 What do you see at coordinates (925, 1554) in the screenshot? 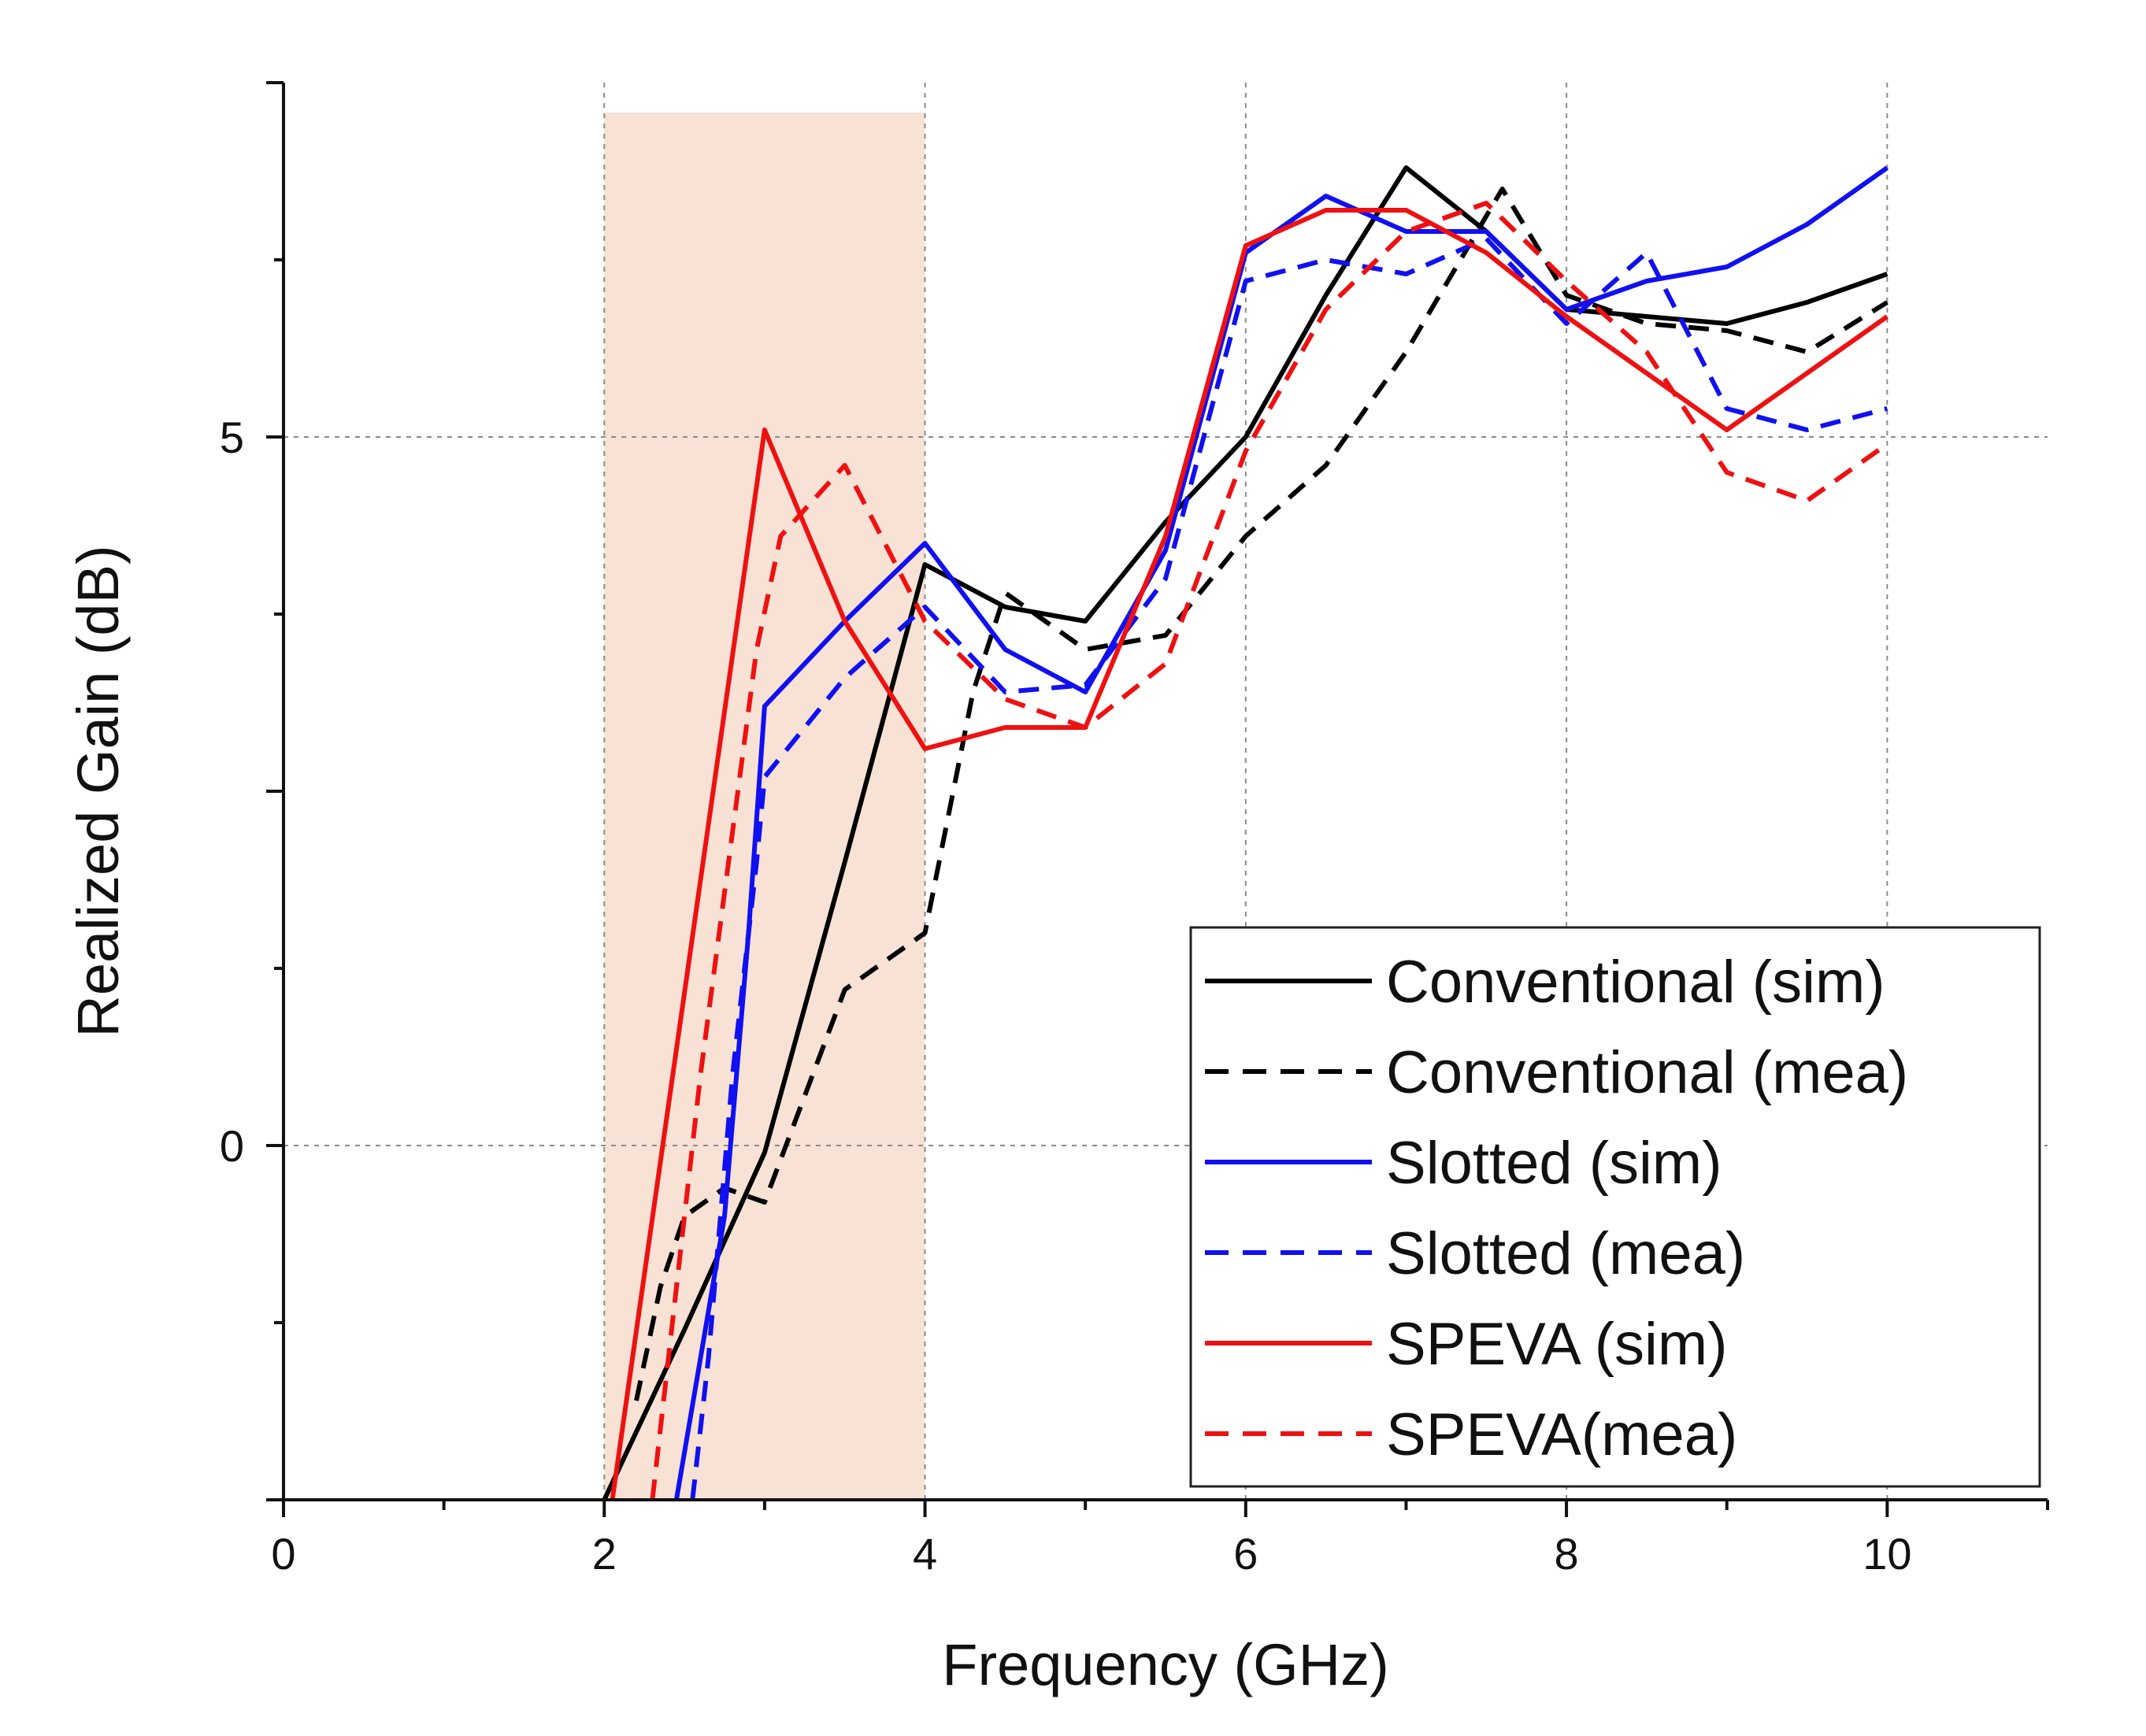
I see `x-tick-label: 4` at bounding box center [925, 1554].